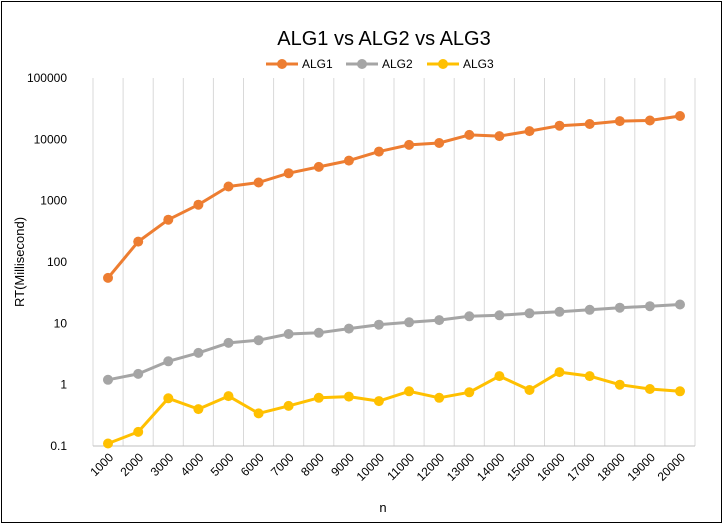 Image resolution: width=725 pixels, height=529 pixels. I want to click on y-tick-label: 1000, so click(53, 201).